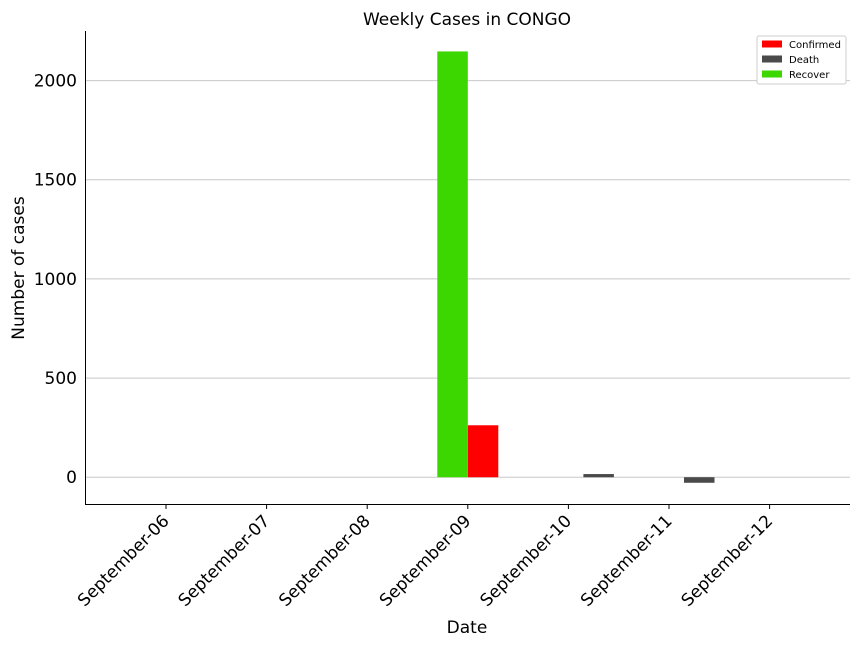 The image size is (864, 648). What do you see at coordinates (224, 560) in the screenshot?
I see `x-tick-label: September-07` at bounding box center [224, 560].